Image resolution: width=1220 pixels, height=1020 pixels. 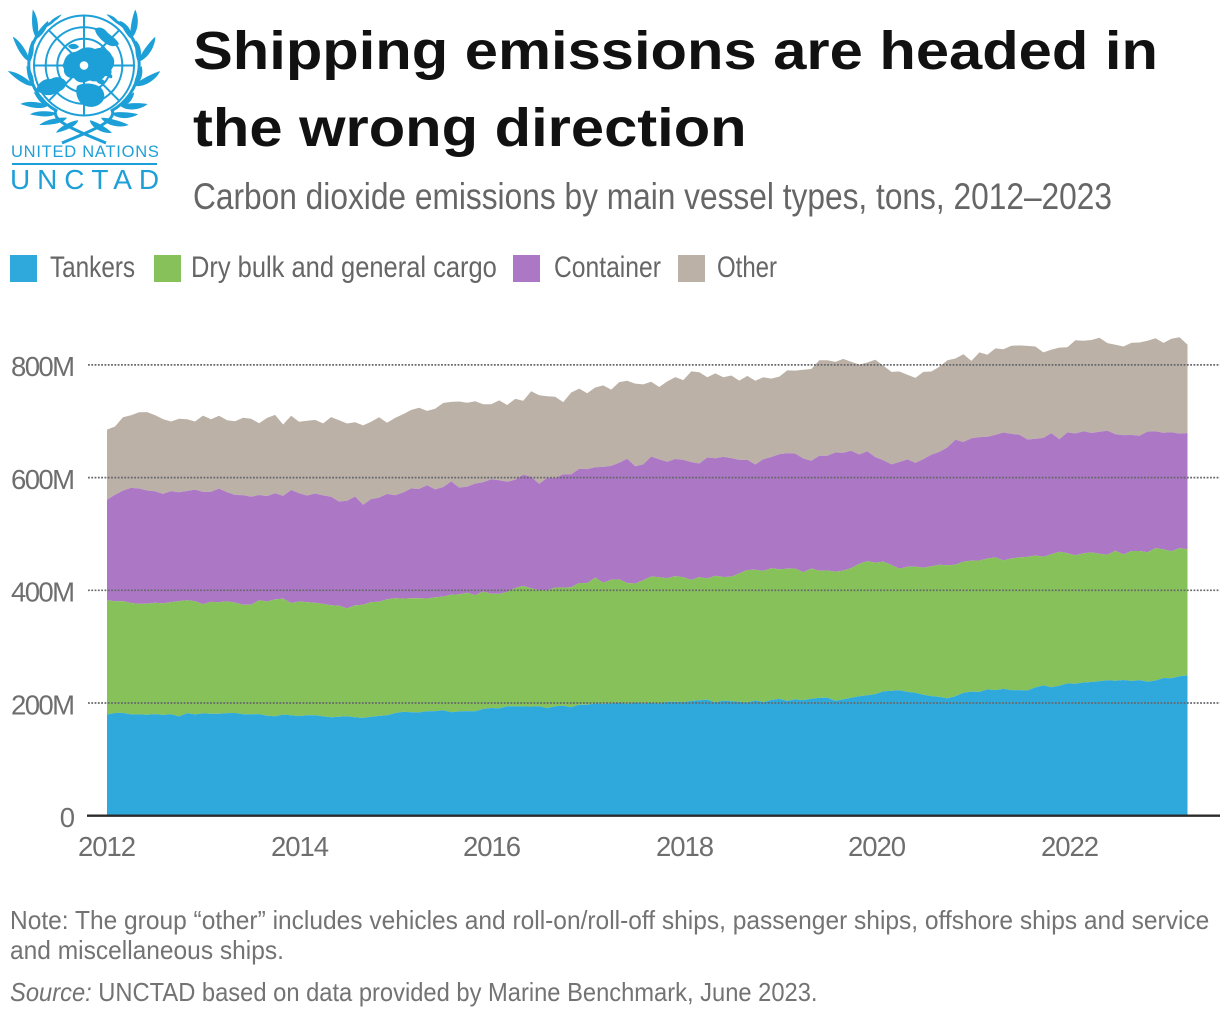 What do you see at coordinates (492, 846) in the screenshot?
I see `svg-text: 2016` at bounding box center [492, 846].